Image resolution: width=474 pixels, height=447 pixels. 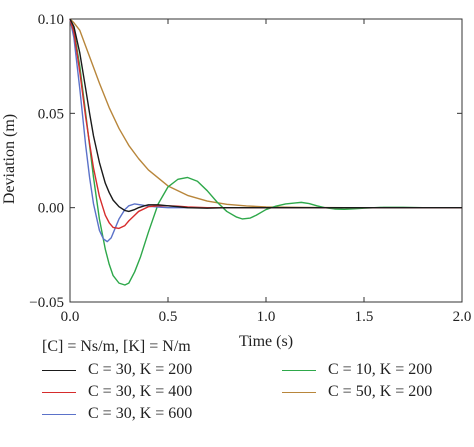 What do you see at coordinates (266, 341) in the screenshot?
I see `x-axis-label: Time (s)` at bounding box center [266, 341].